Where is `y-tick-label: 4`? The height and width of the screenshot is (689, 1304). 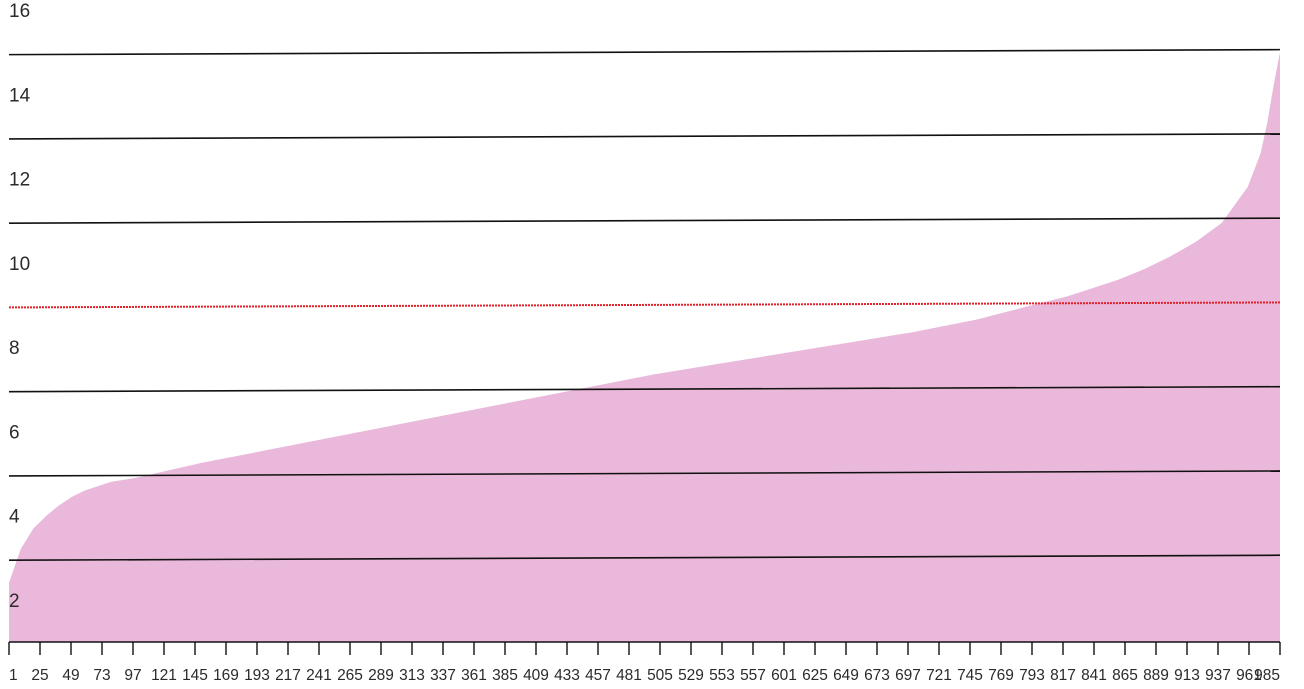
y-tick-label: 4 is located at coordinates (14, 517).